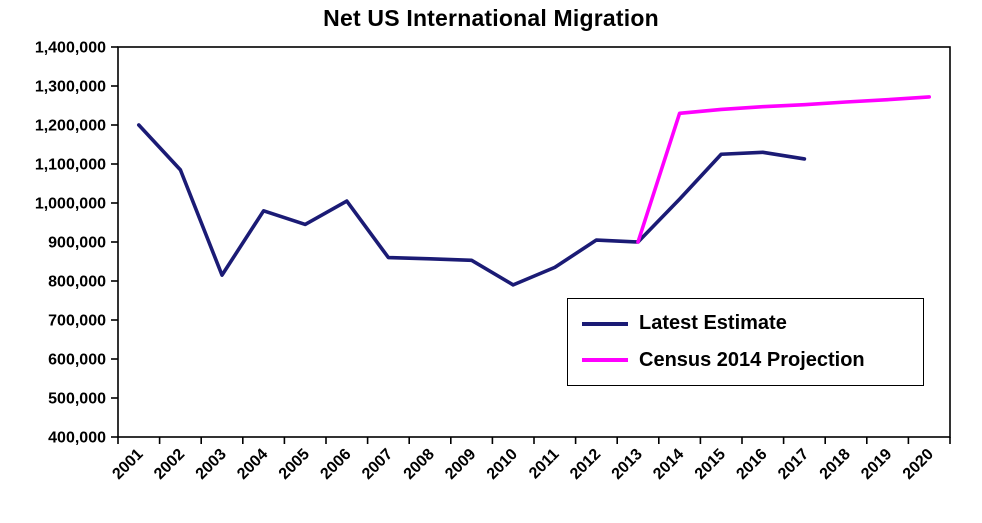  I want to click on y-tick-label: 500,000, so click(77, 399).